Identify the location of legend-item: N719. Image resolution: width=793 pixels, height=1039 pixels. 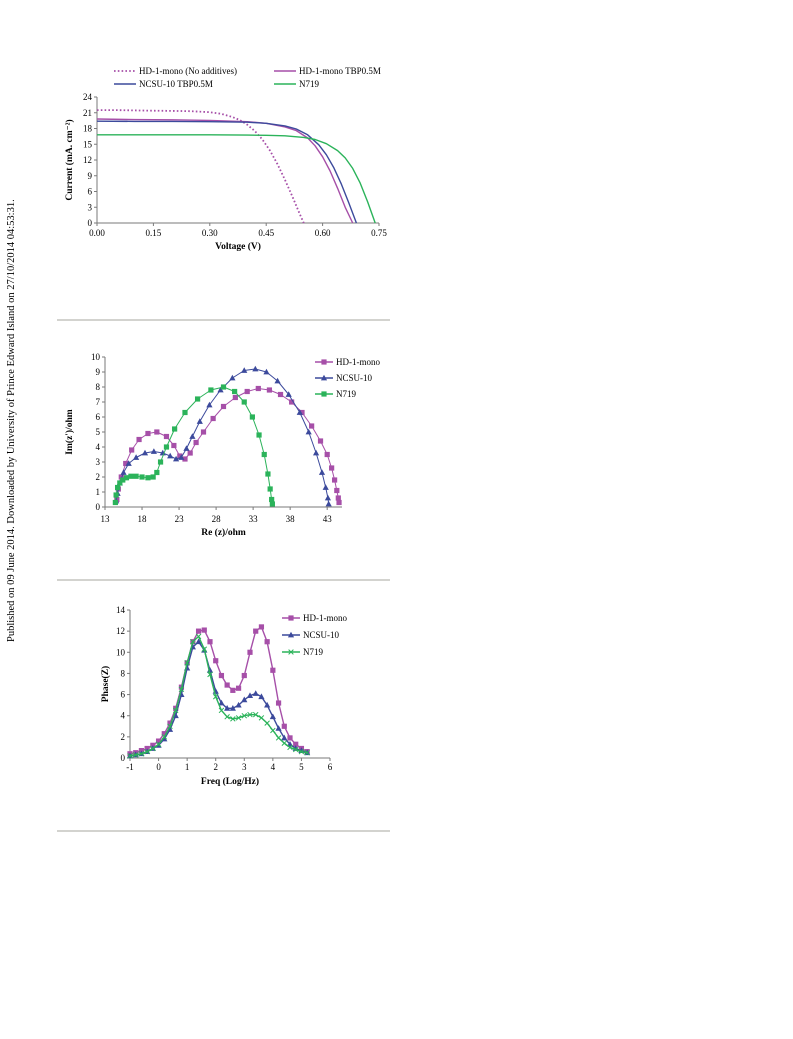
(296, 84).